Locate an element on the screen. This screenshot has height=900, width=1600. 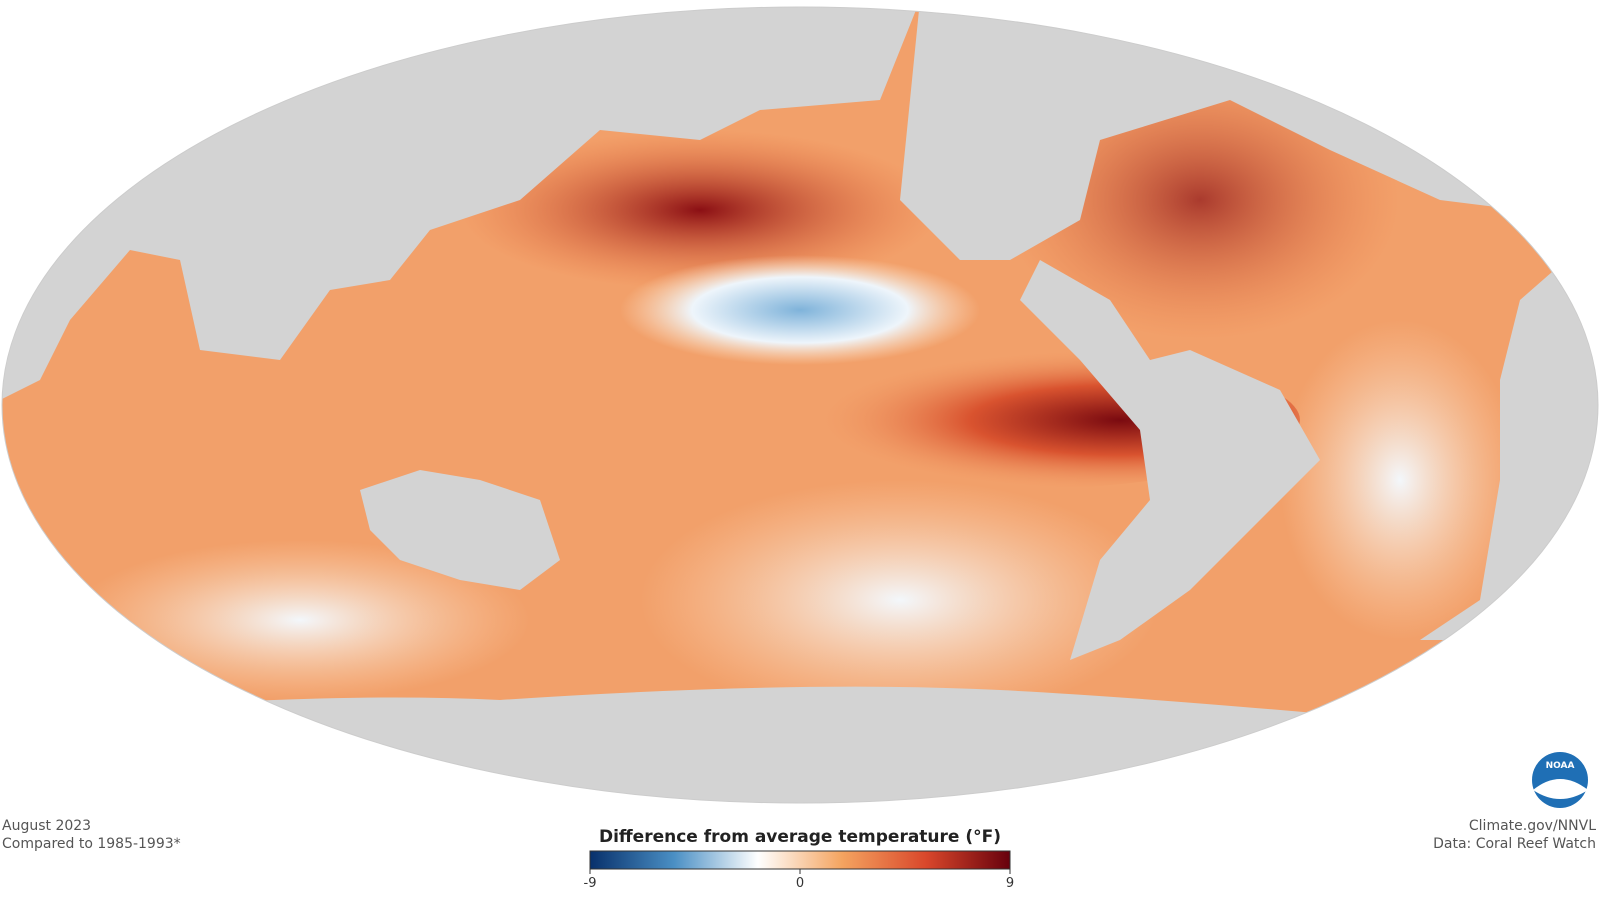
date: August 2023 is located at coordinates (46, 826).